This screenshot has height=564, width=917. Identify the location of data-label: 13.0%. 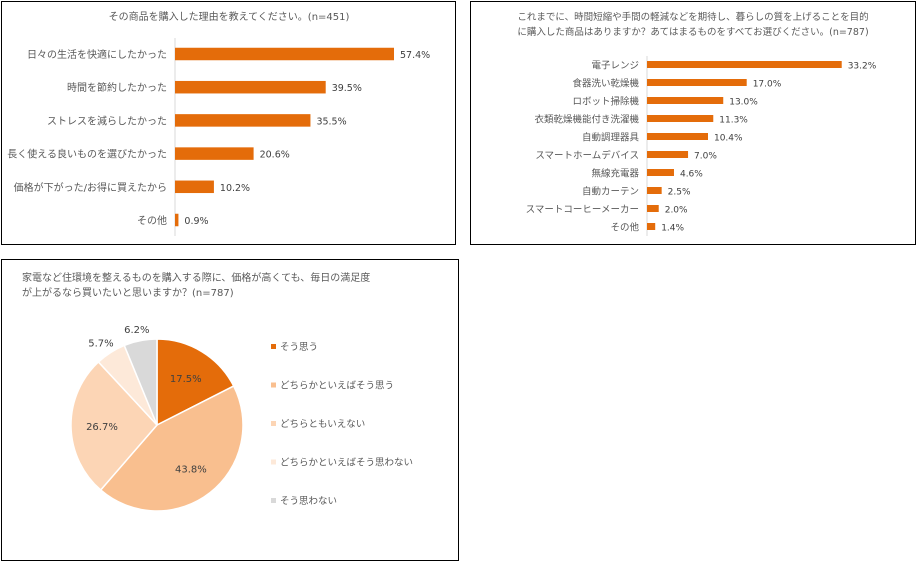
(743, 103).